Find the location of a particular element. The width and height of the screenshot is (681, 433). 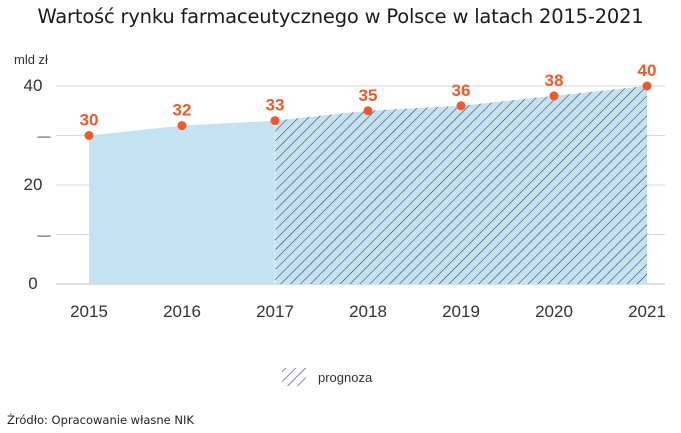

x-tick-label-2020: 2020 is located at coordinates (554, 311).